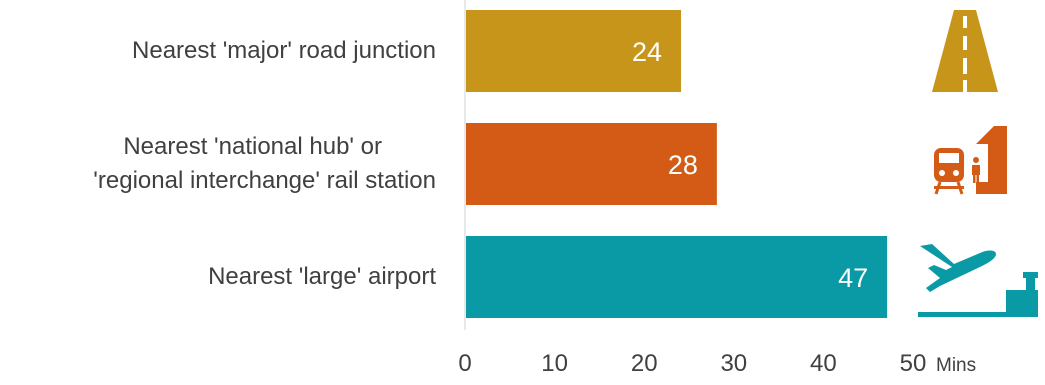 This screenshot has width=1045, height=385. Describe the element at coordinates (733, 363) in the screenshot. I see `x-tick-label-3: 30` at that location.